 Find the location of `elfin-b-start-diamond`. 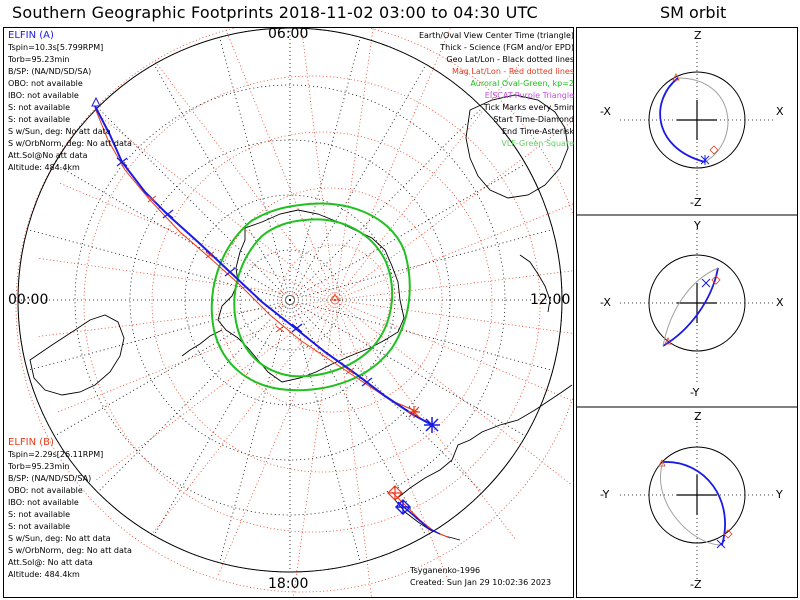

elfin-b-start-diamond is located at coordinates (395, 493).